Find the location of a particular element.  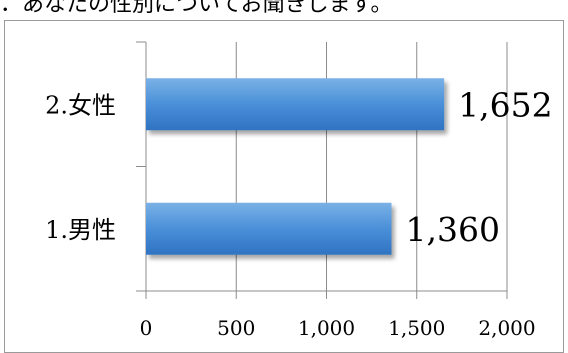

x-tick-label: 1,500 is located at coordinates (416, 328).